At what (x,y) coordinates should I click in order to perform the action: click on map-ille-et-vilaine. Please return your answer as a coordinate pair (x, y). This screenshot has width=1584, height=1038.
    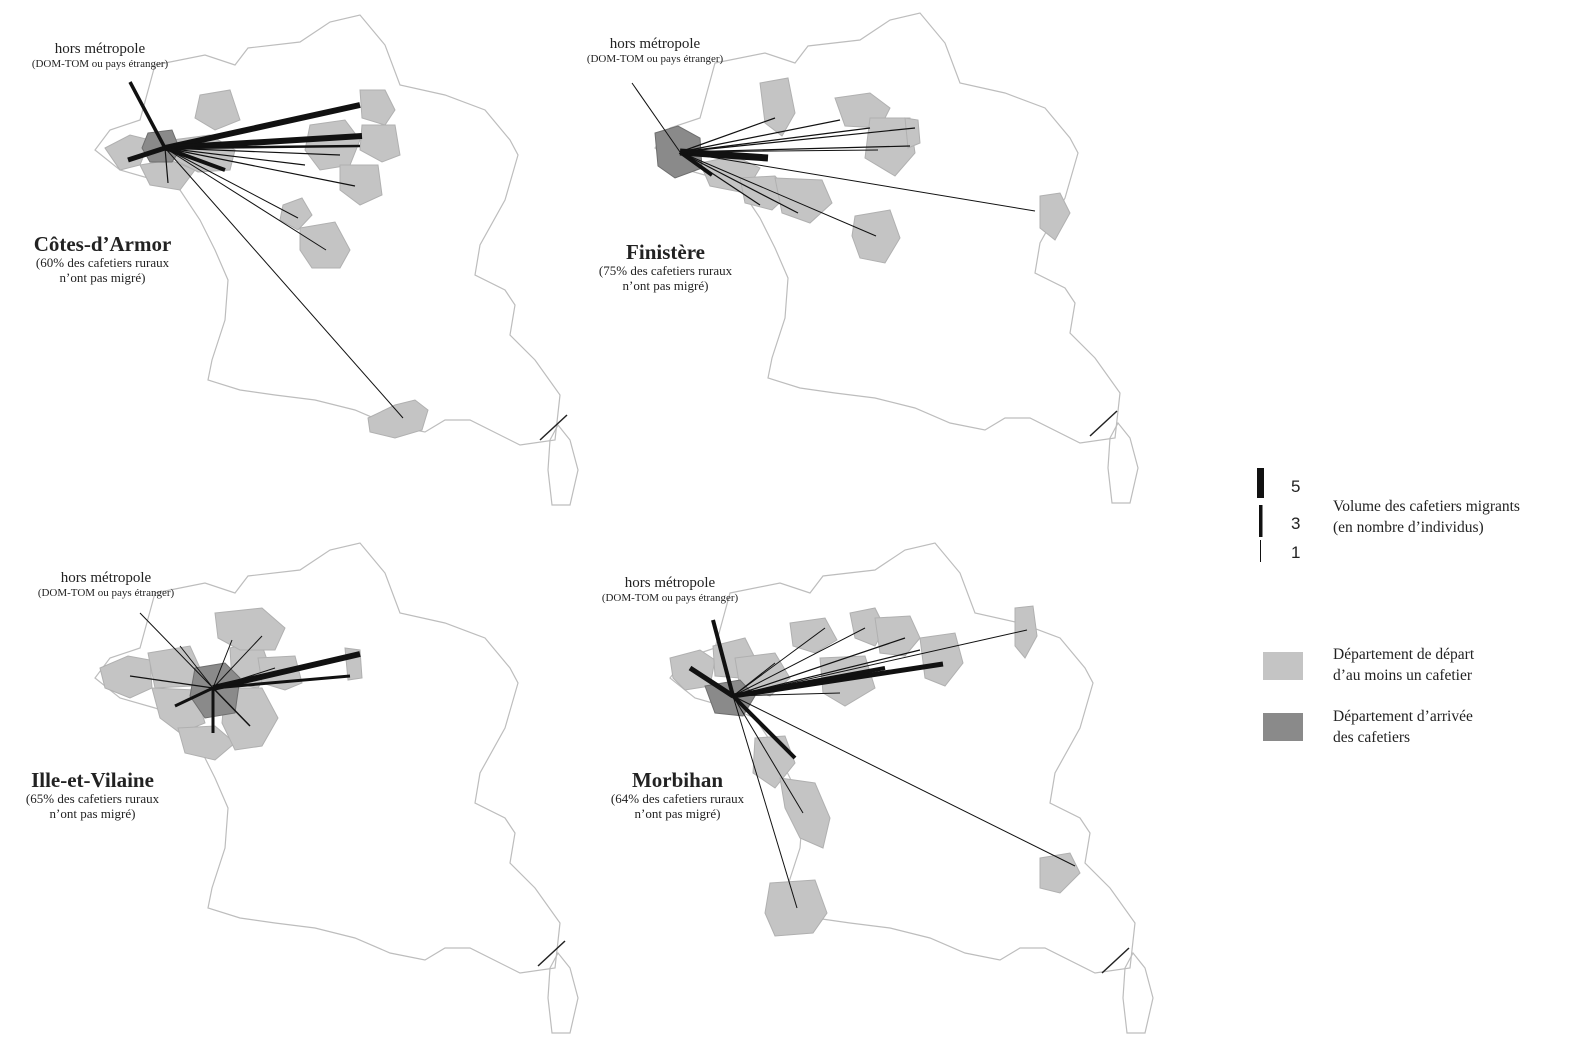
    Looking at the image, I should click on (336, 788).